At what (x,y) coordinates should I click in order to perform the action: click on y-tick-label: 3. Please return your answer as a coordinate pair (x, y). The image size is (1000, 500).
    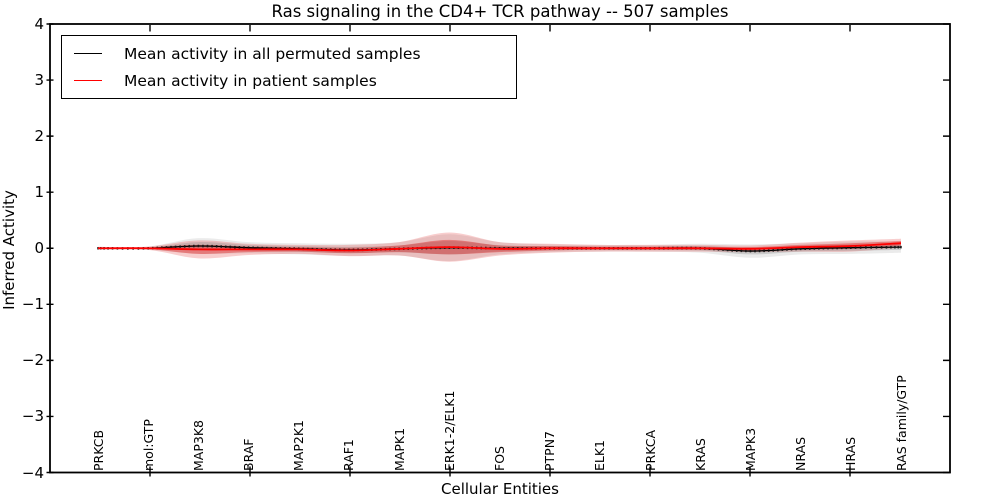
    Looking at the image, I should click on (39, 80).